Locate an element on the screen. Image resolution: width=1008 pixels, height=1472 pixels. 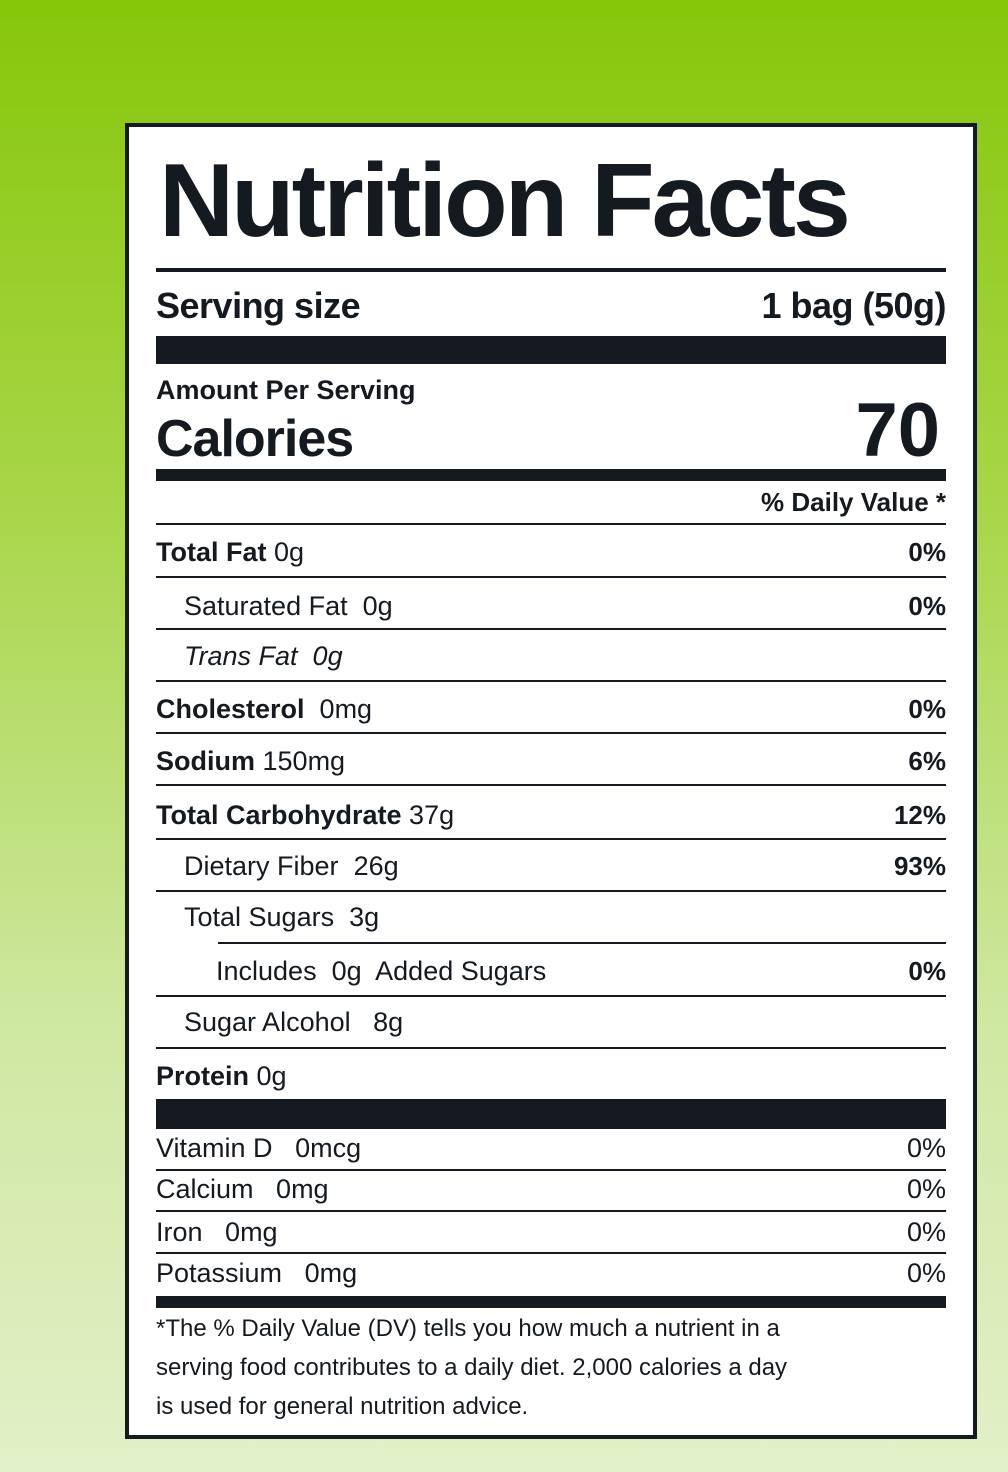
serving-value: 1 bag (50g) is located at coordinates (853, 305).